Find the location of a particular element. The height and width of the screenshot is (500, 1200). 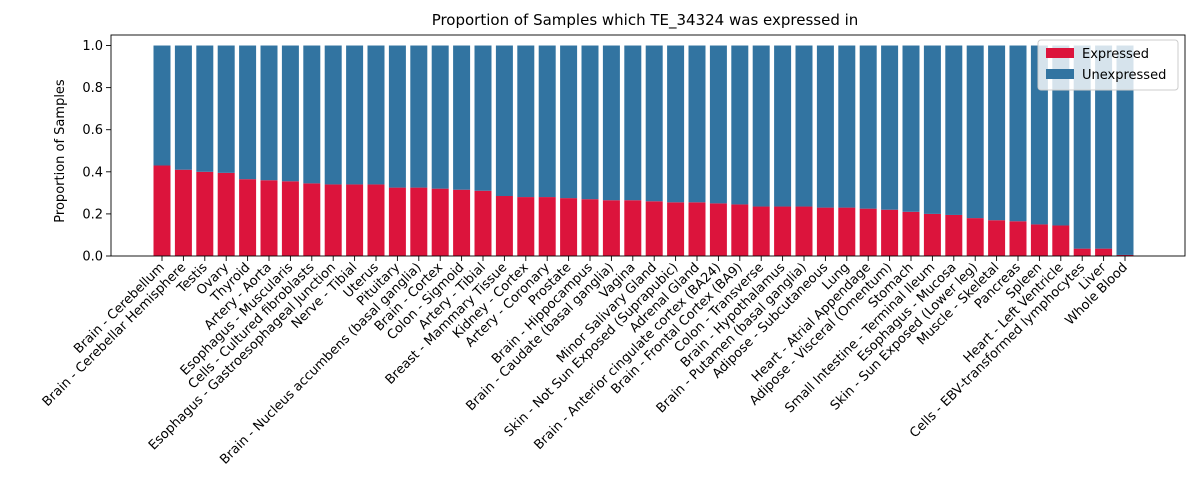

y-ticks-group: 0.0 0.2 0.4 0.6 0.8 1.0 is located at coordinates (96, 152).